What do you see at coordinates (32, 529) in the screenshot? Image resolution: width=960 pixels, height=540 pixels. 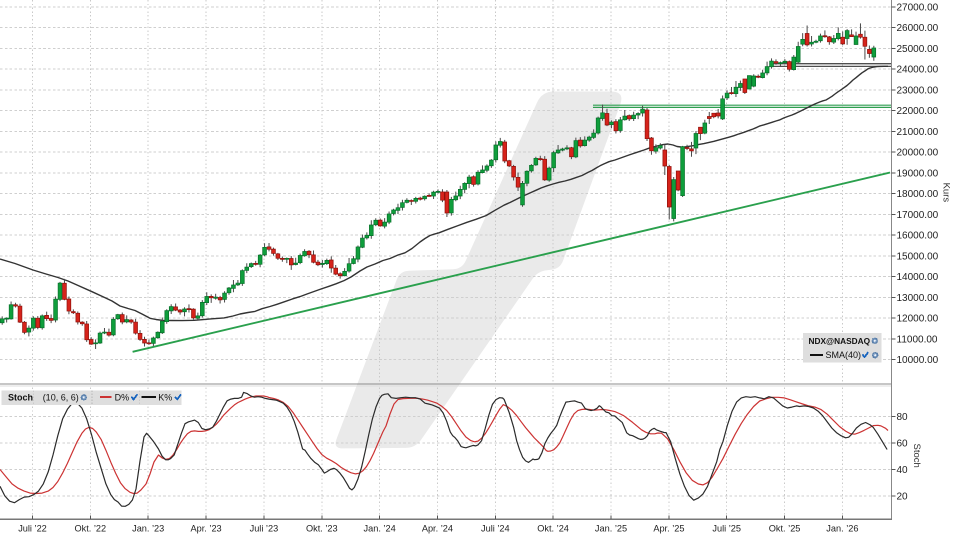 I see `svg-text: Juli ’22` at bounding box center [32, 529].